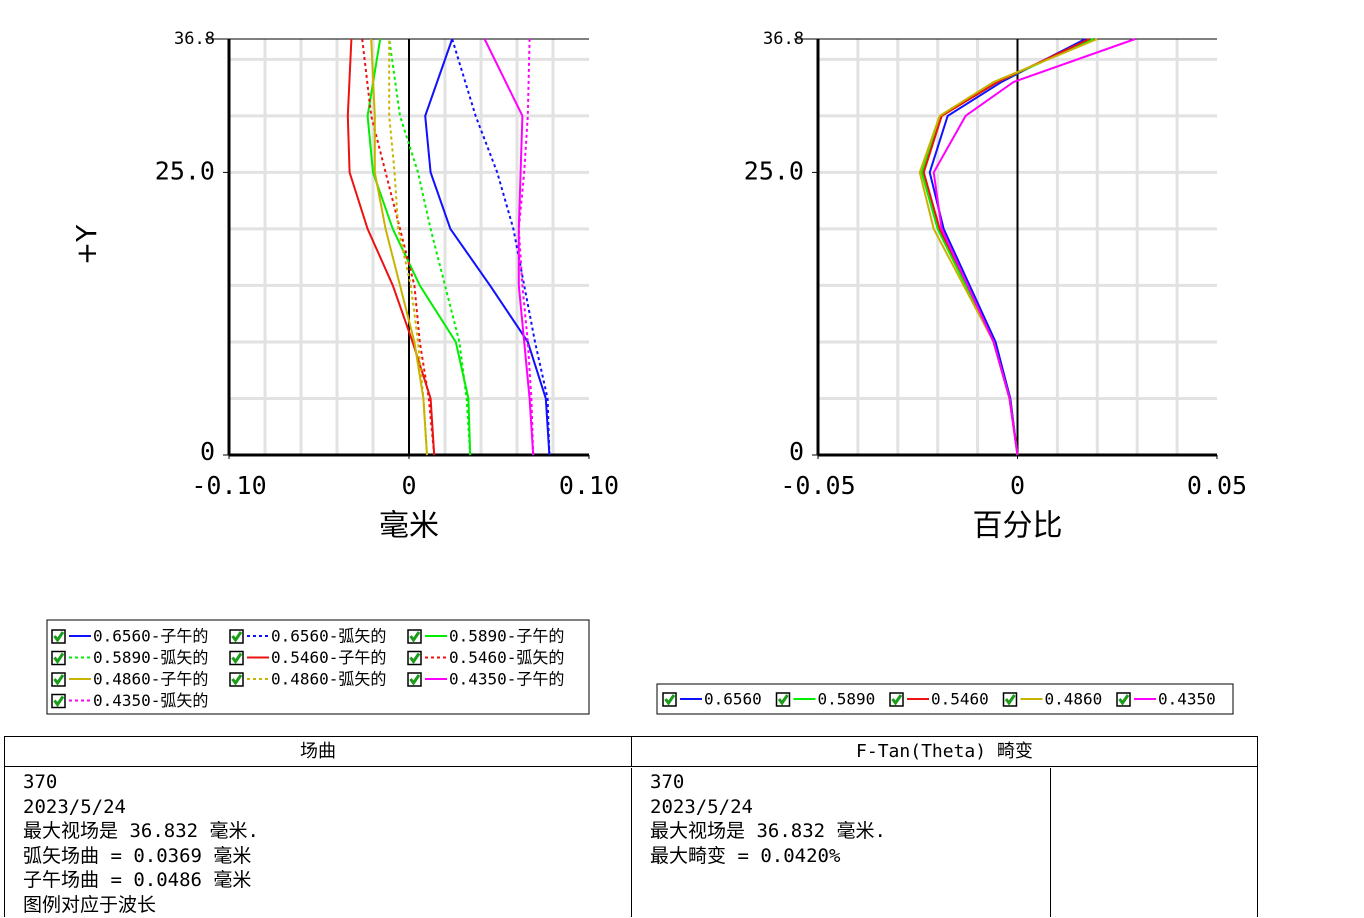  What do you see at coordinates (506, 679) in the screenshot?
I see `legend-label: 0.4350-子午的` at bounding box center [506, 679].